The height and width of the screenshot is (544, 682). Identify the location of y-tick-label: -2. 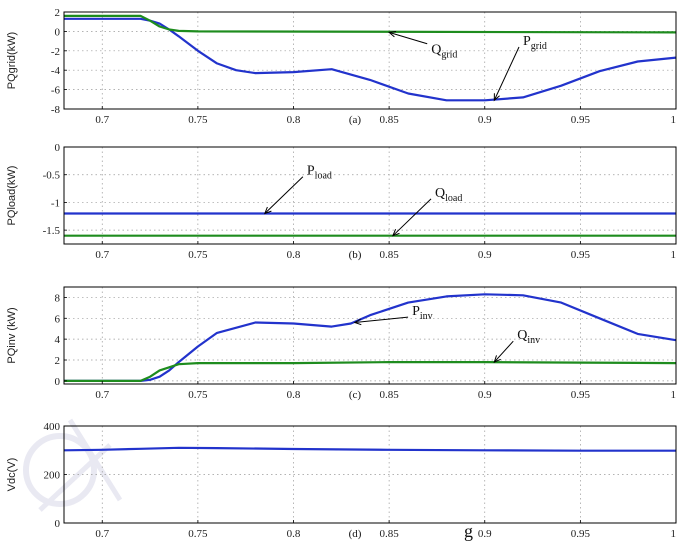
(55, 52).